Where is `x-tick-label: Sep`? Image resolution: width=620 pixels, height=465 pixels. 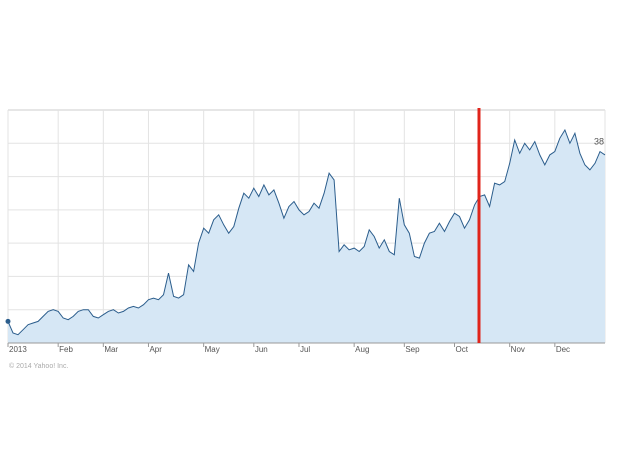 x-tick-label: Sep is located at coordinates (412, 349).